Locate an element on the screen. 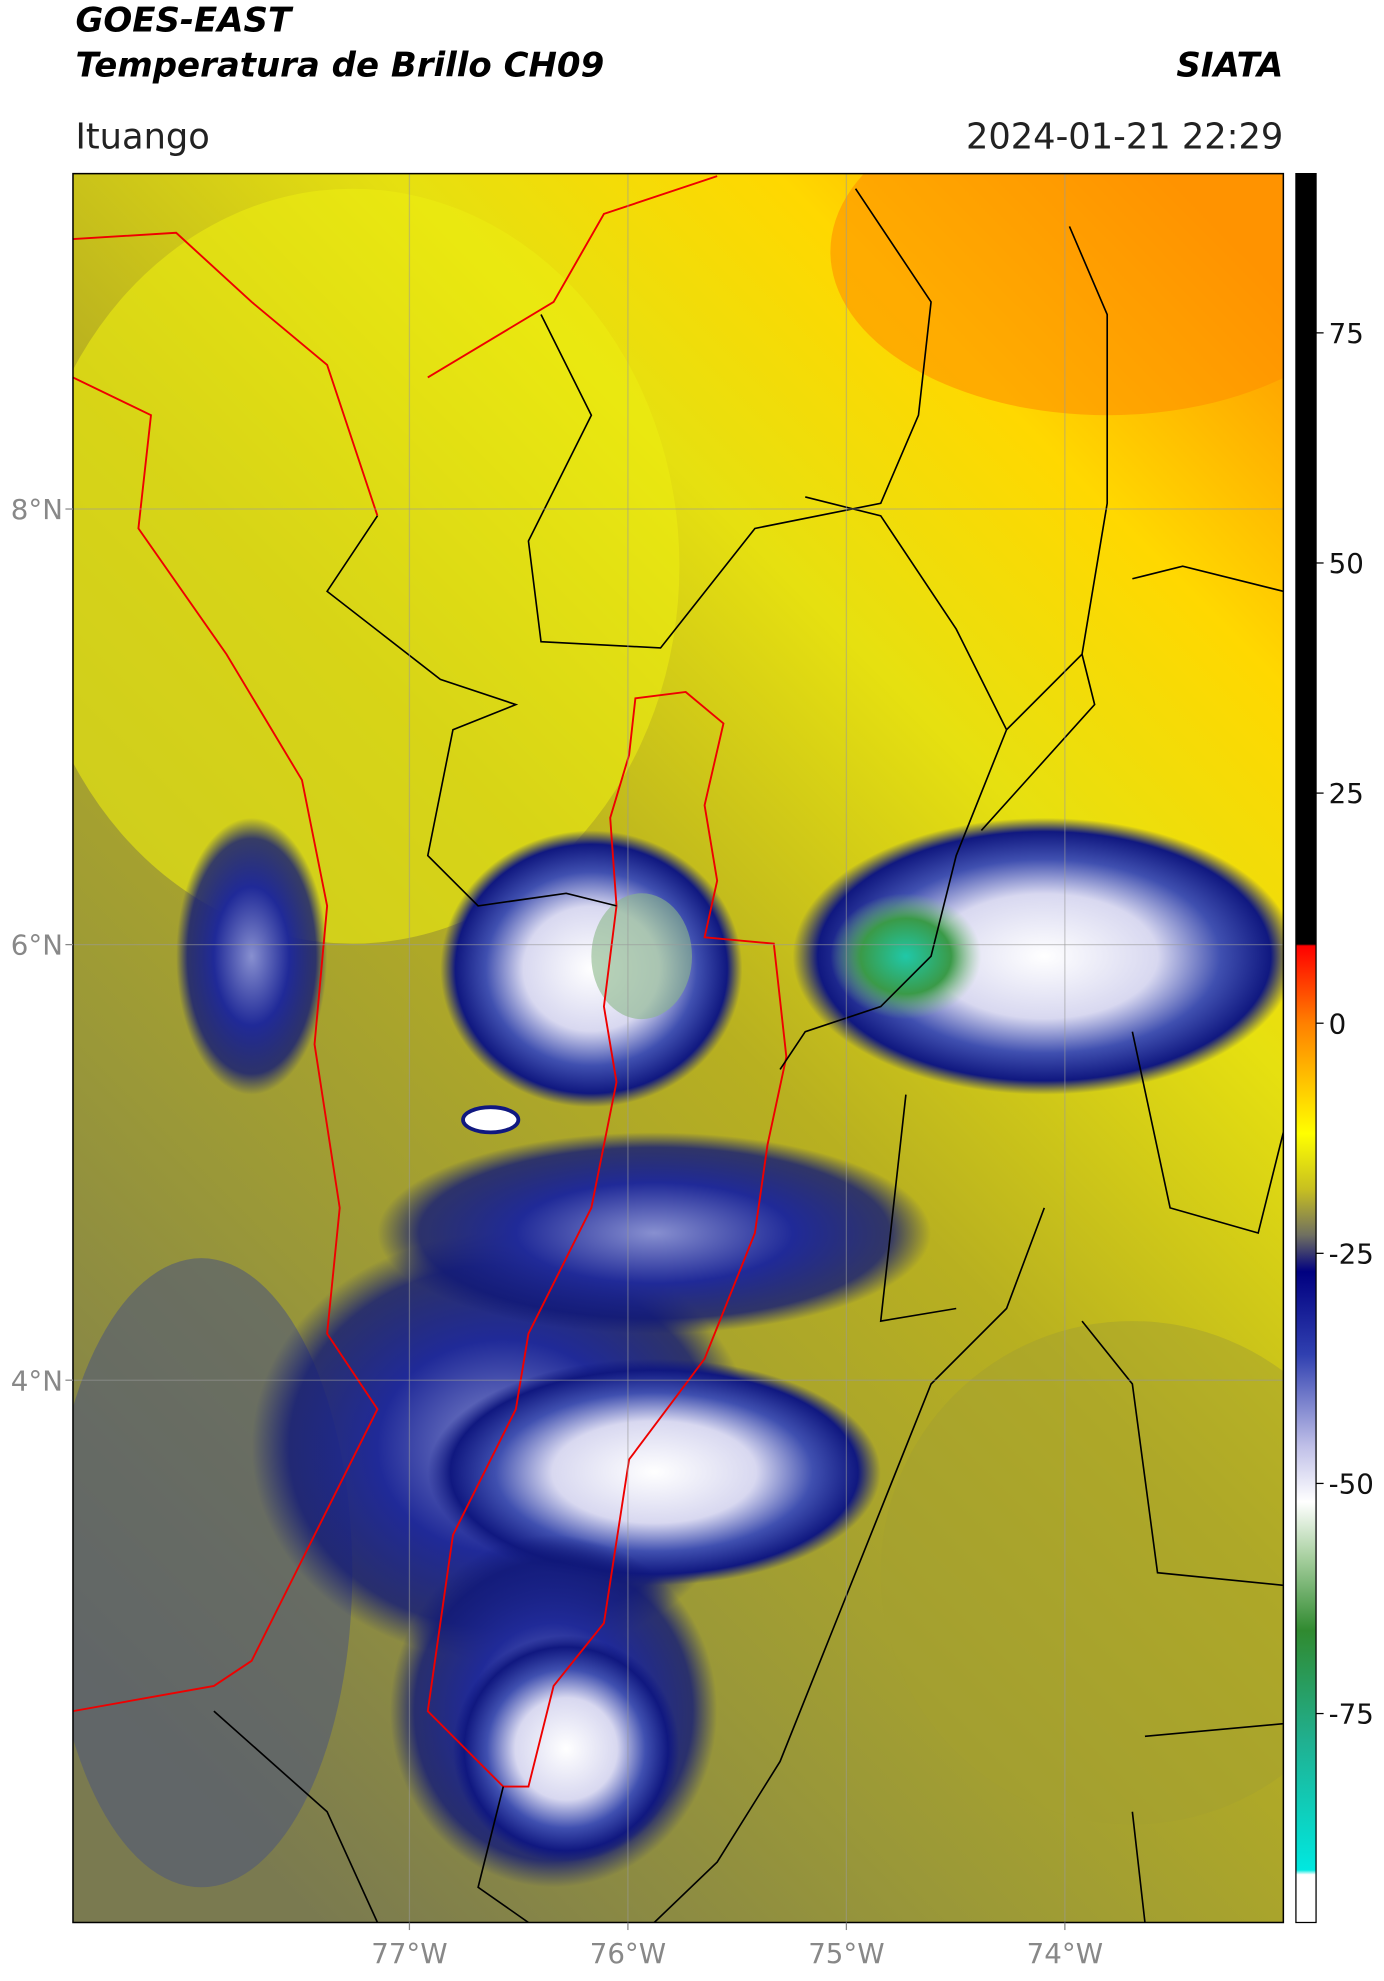 Image resolution: width=1384 pixels, height=1981 pixels. y-tick-label: 6°N is located at coordinates (37, 945).